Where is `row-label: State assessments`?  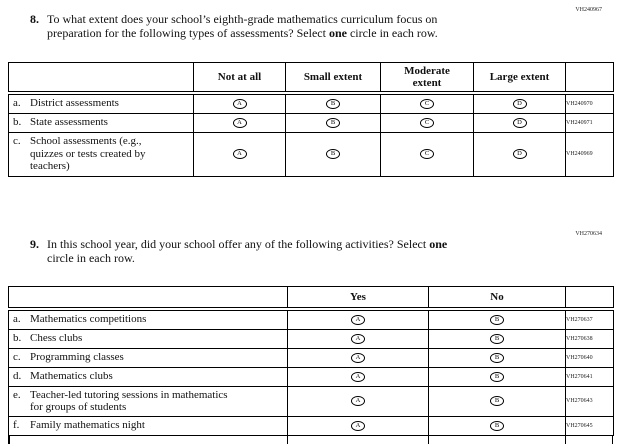
row-label: State assessments is located at coordinates (69, 122).